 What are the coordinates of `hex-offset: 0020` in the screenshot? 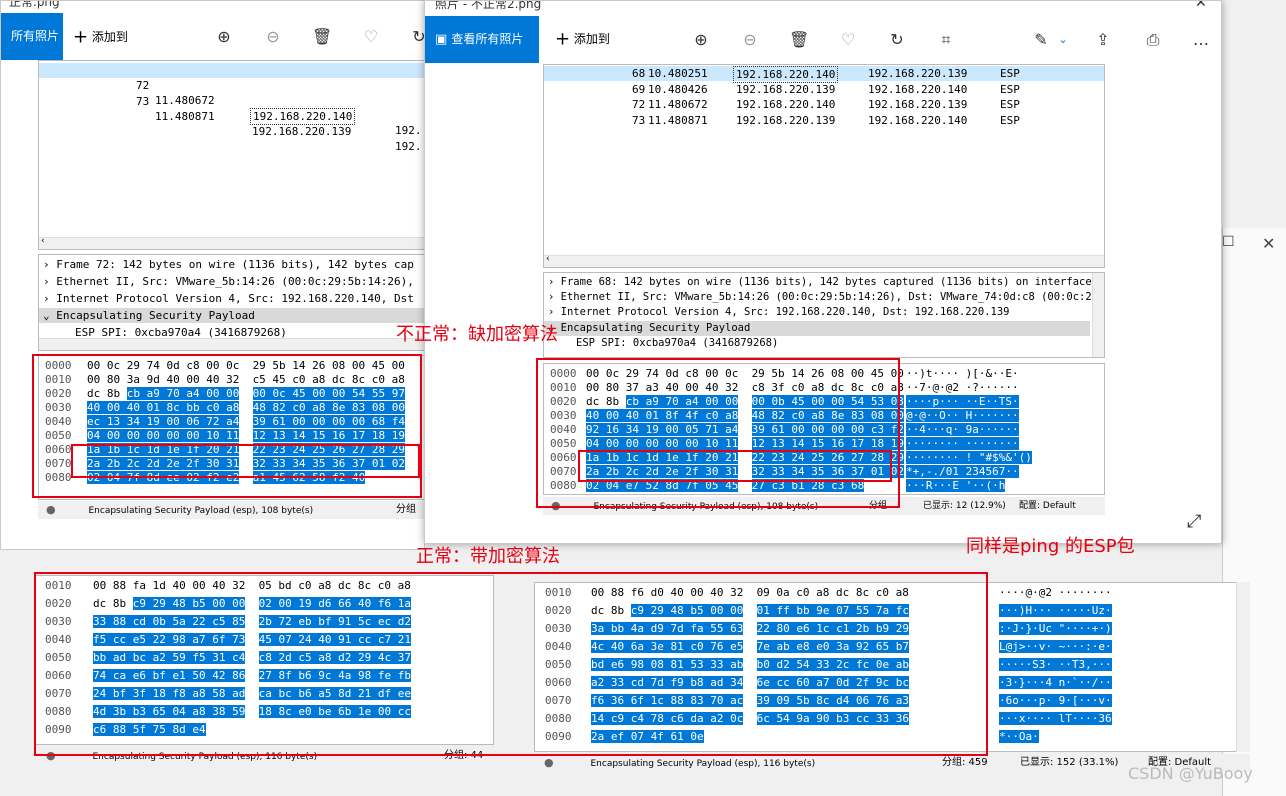 It's located at (558, 610).